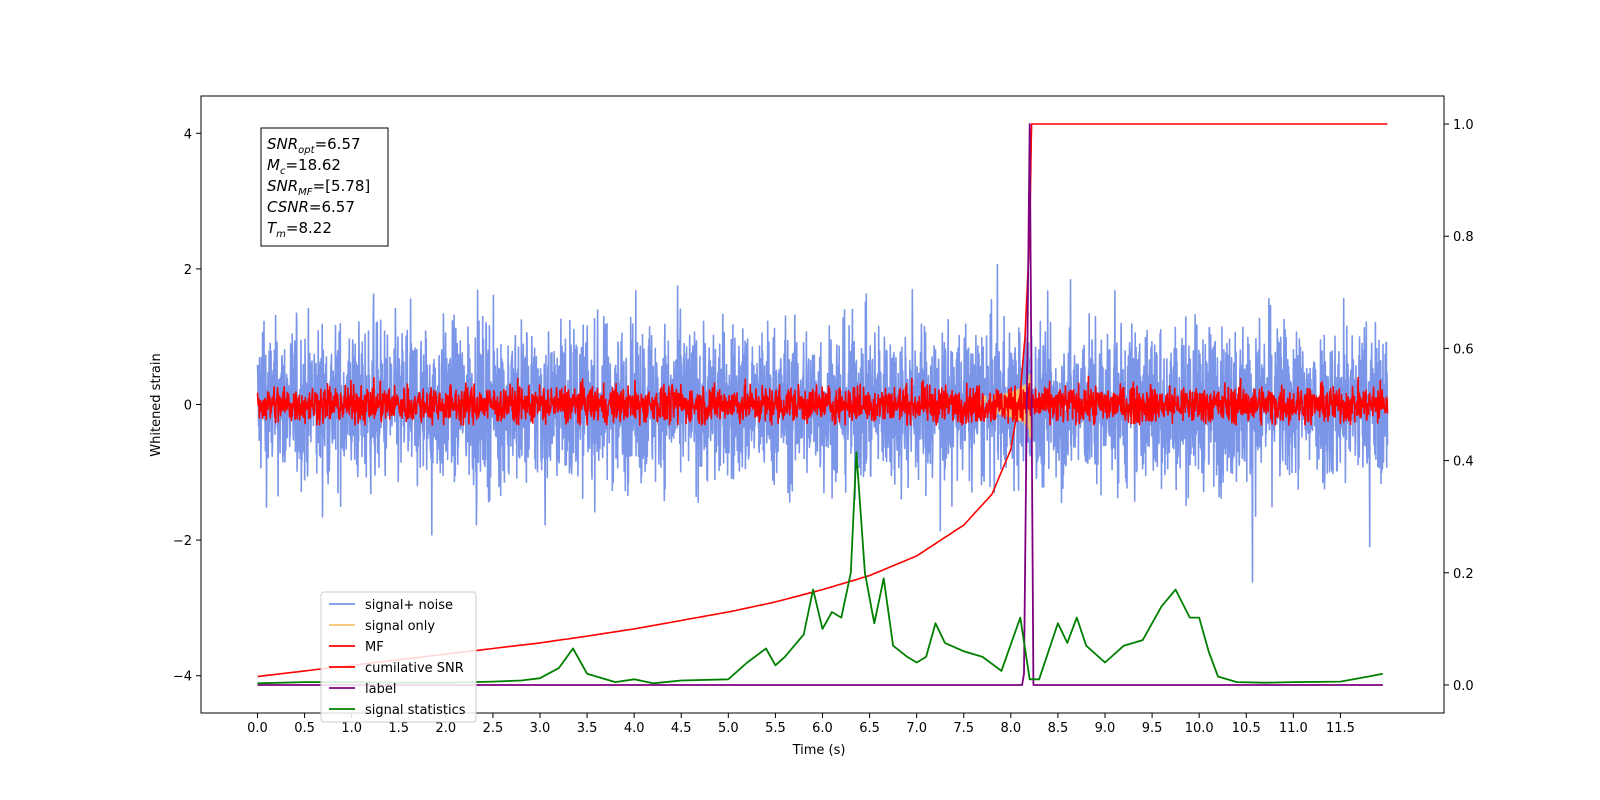  What do you see at coordinates (188, 270) in the screenshot?
I see `y-tick-label: 2` at bounding box center [188, 270].